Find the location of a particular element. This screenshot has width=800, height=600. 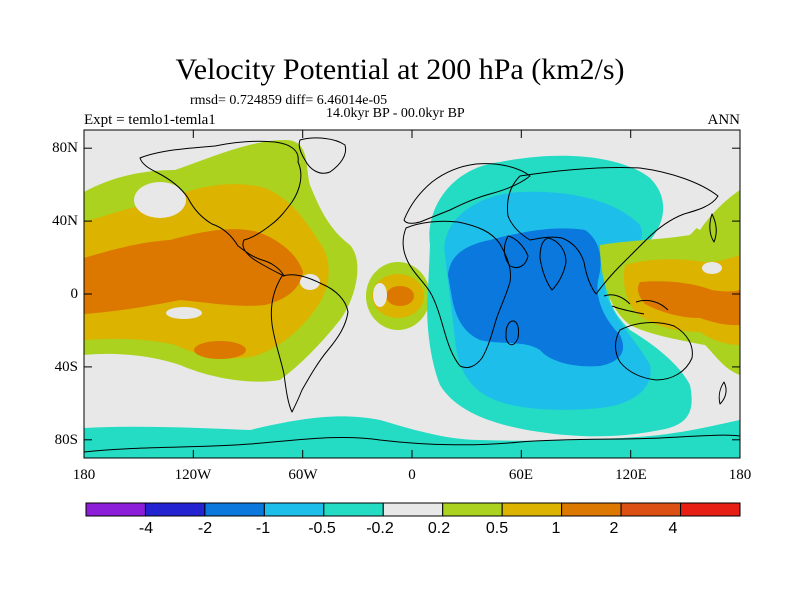

contour-grey-pacific-hole is located at coordinates (184, 313).